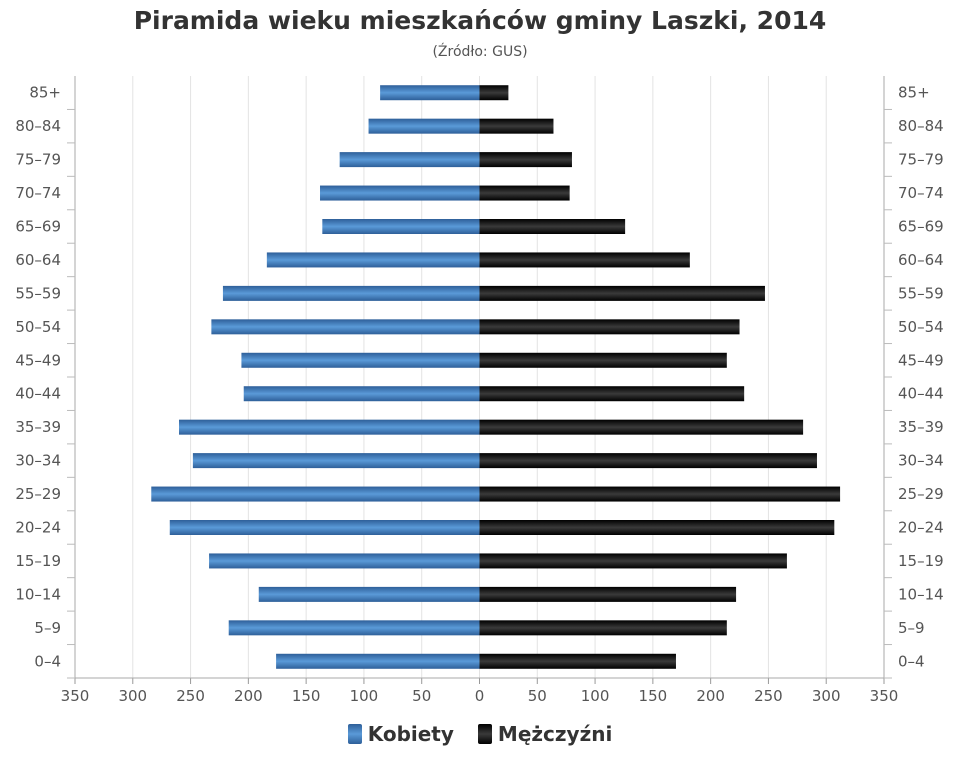  I want to click on y-tick-label-left: 85+, so click(45, 93).